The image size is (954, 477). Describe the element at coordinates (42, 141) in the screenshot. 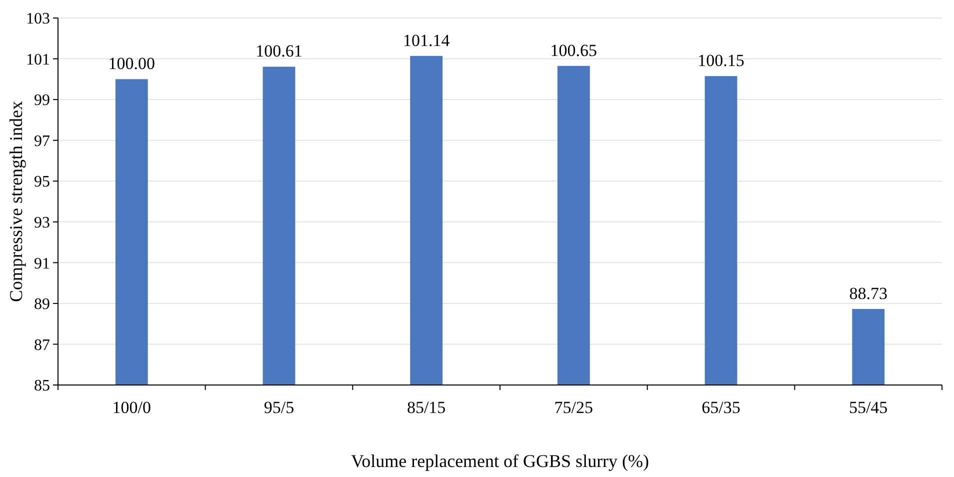

I see `y-tick-label: 97` at that location.